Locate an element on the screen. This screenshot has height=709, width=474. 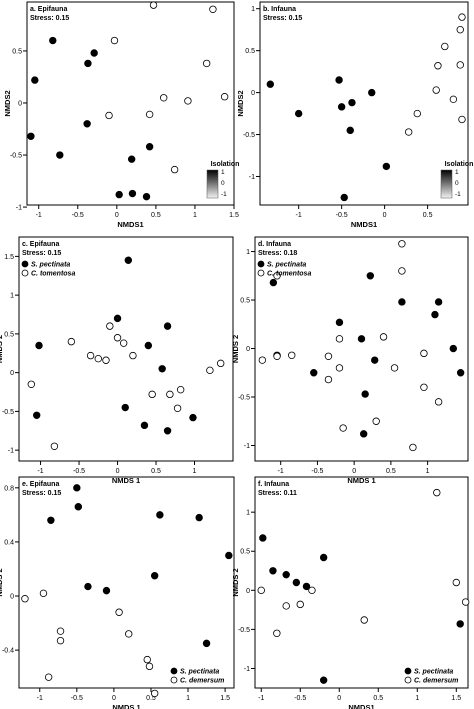
legend-marker-open is located at coordinates (25, 273).